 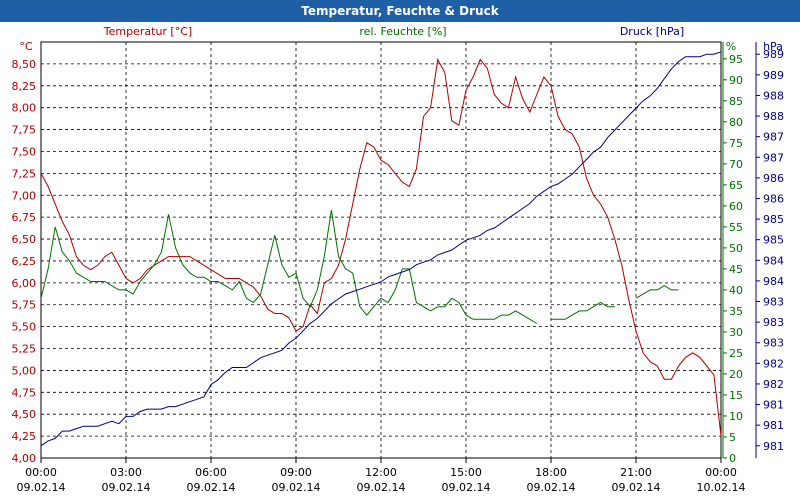 What do you see at coordinates (24, 130) in the screenshot?
I see `y-tick-label-temperature: 7,75` at bounding box center [24, 130].